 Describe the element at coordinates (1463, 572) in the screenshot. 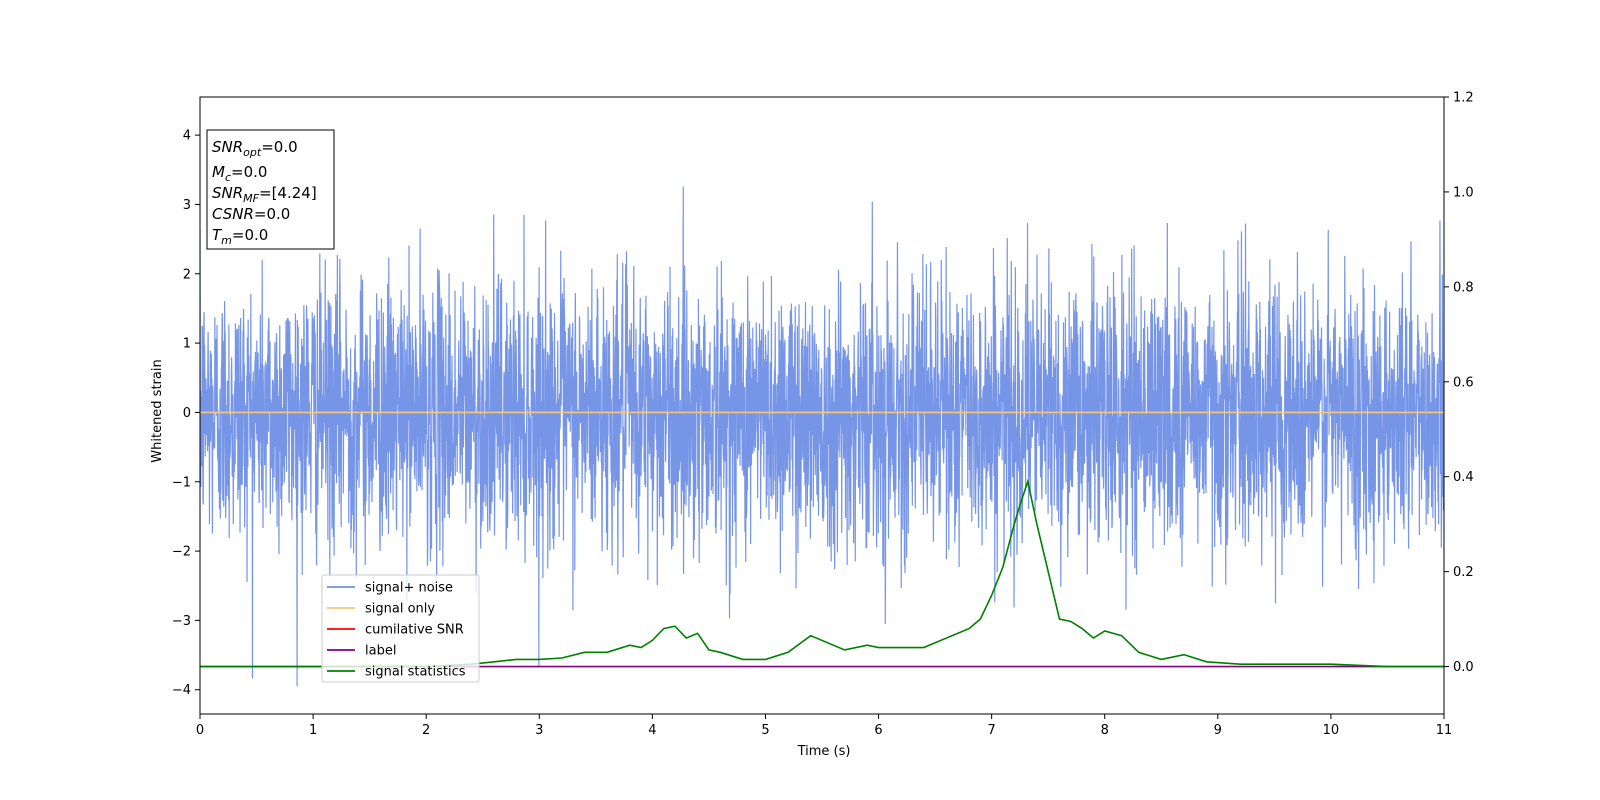

I see `y-tick-label-right: 0.2` at that location.